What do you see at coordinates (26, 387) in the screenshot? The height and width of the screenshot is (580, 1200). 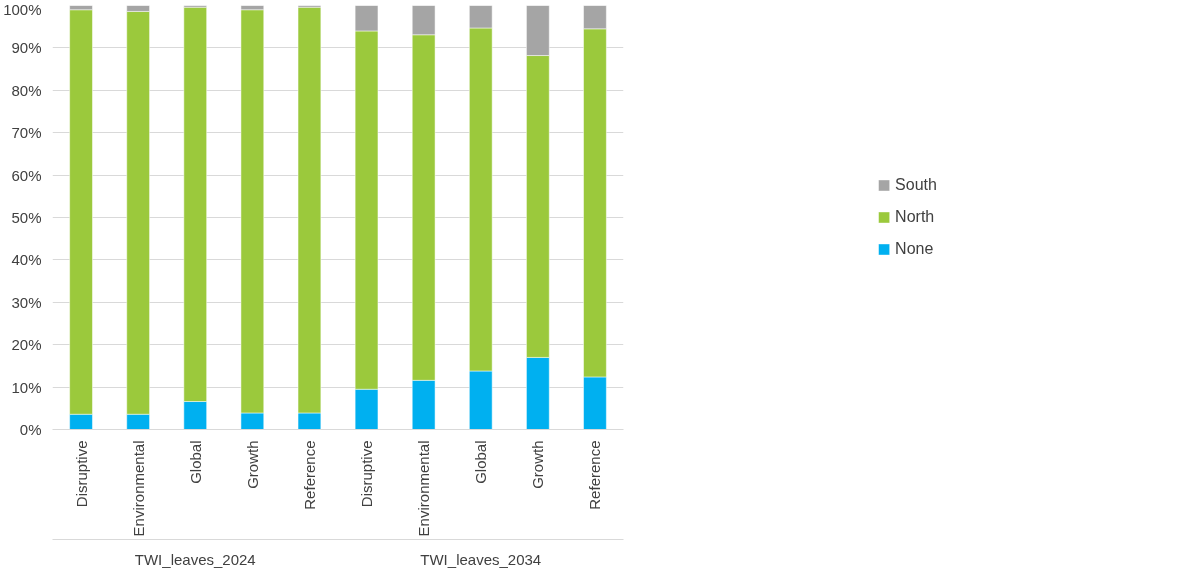 I see `y-tick-label: 10%` at bounding box center [26, 387].